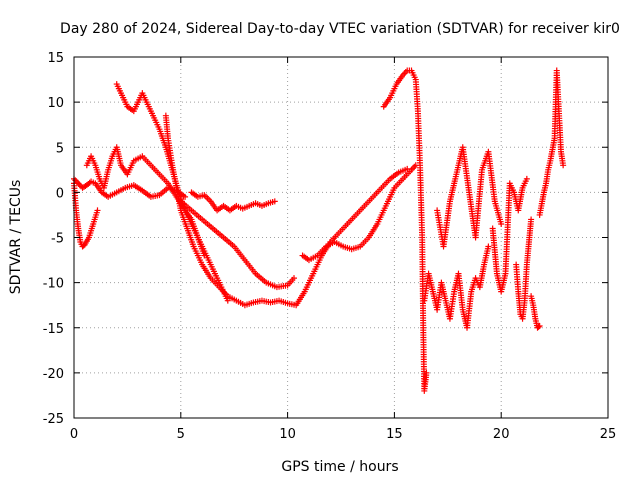 This screenshot has height=480, width=640. What do you see at coordinates (53, 329) in the screenshot?
I see `y-tick-label: -15` at bounding box center [53, 329].